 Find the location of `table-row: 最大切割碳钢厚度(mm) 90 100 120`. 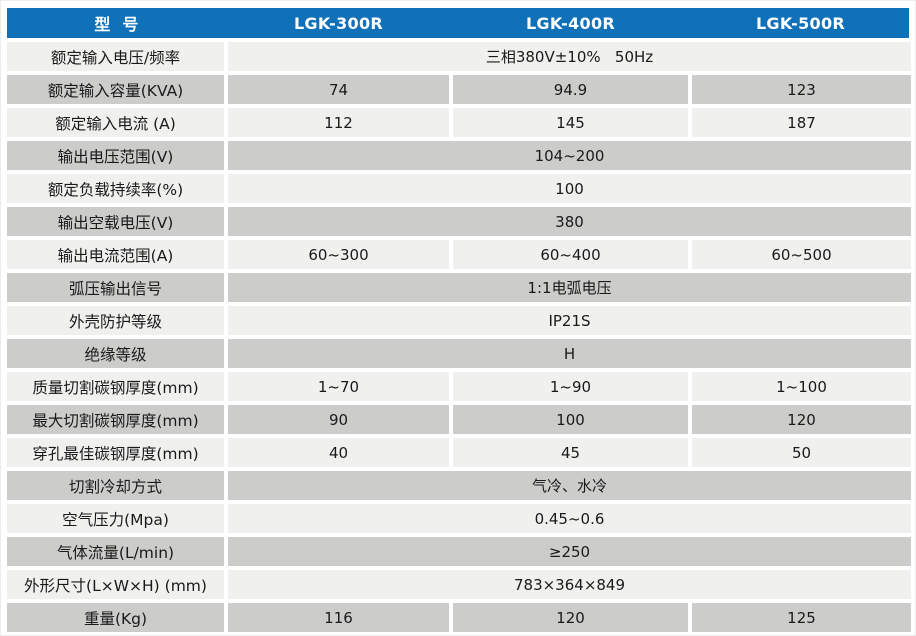

table-row: 最大切割碳钢厚度(mm) 90 100 120 is located at coordinates (459, 419).